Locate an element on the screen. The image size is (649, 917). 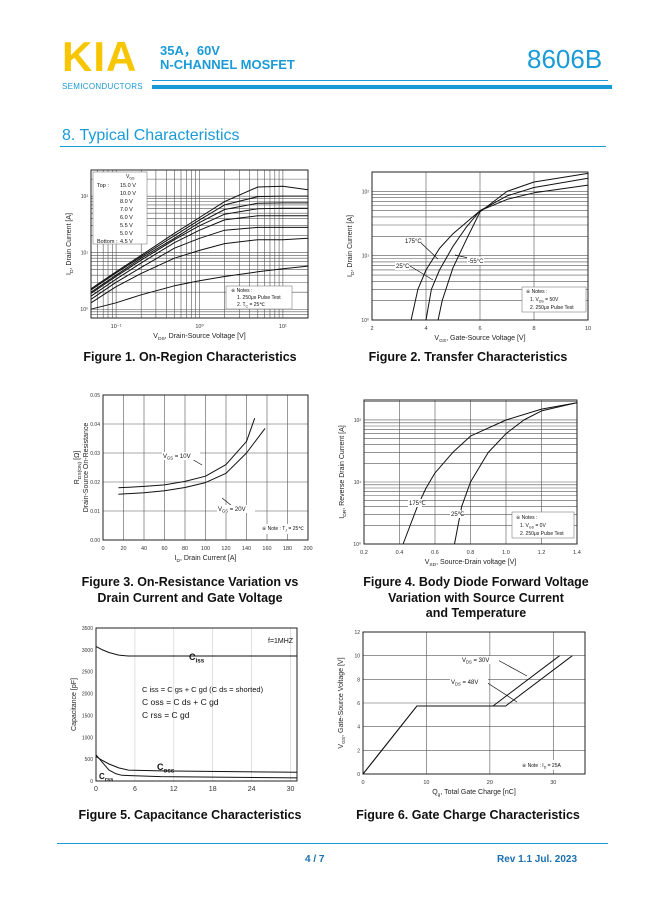
annotation-label: 5.5 V is located at coordinates (126, 226).